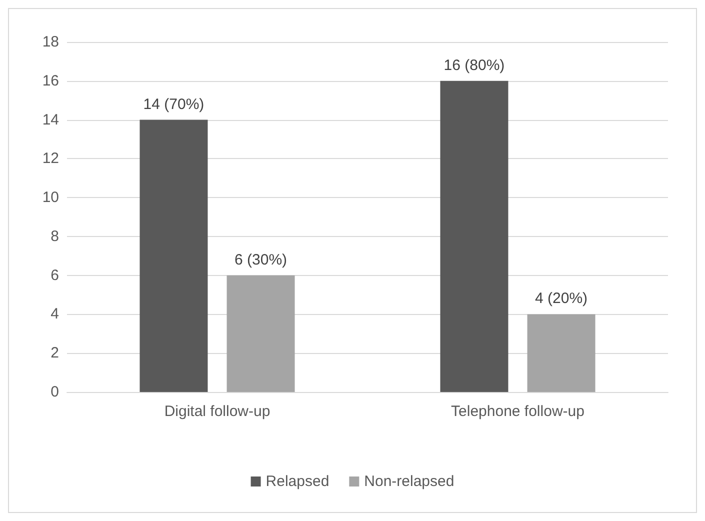 The height and width of the screenshot is (521, 705). Describe the element at coordinates (217, 411) in the screenshot. I see `x-tick-label: Digital follow-up` at that location.